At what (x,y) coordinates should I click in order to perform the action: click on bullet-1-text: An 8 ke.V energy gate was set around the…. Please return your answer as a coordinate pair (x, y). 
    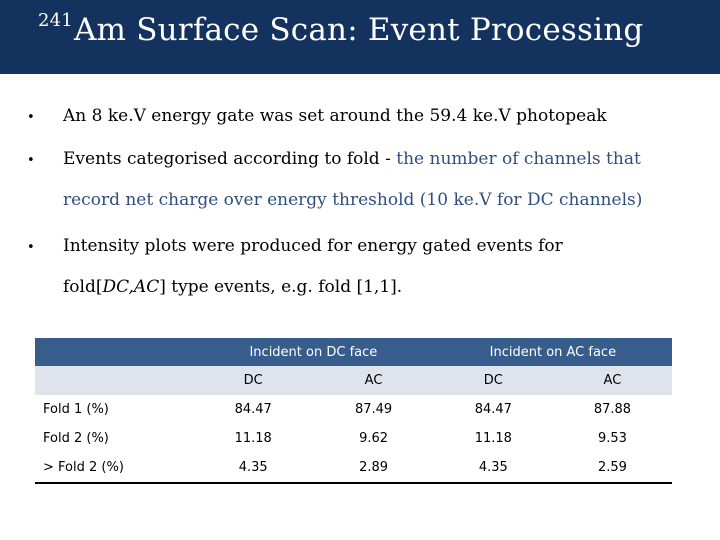
    Looking at the image, I should click on (335, 116).